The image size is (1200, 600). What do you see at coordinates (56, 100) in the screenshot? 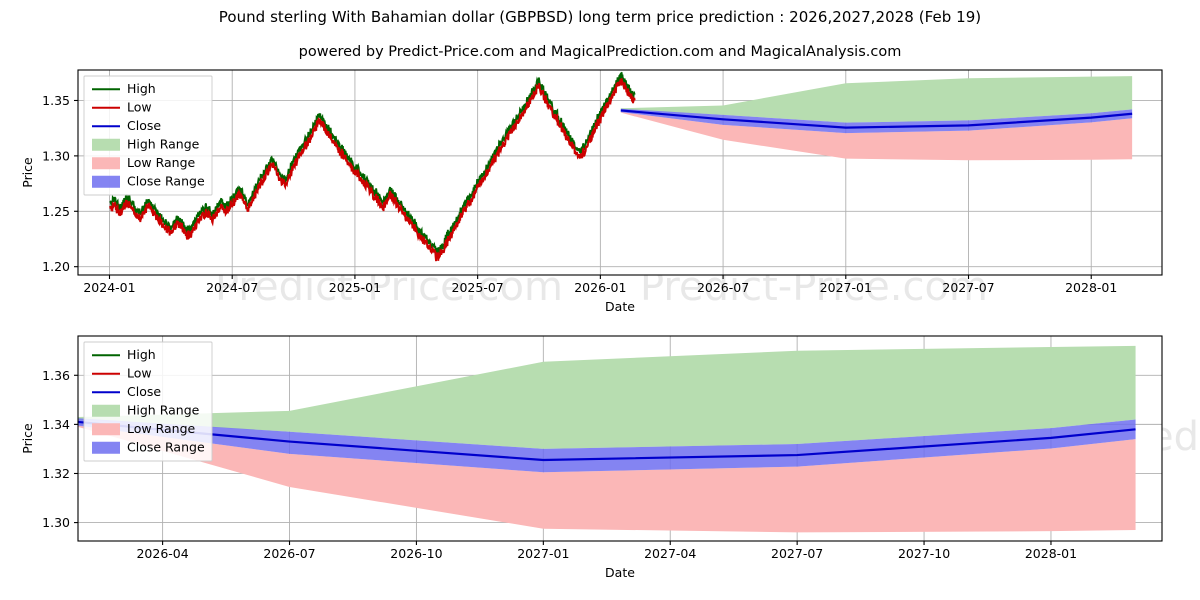
I see `y-tick-label: 1.35` at bounding box center [56, 100].